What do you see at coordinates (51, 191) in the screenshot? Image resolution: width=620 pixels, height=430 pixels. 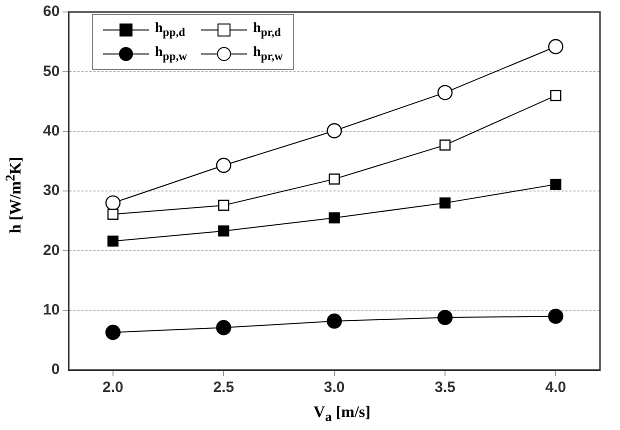 I see `y-tick-label: 30` at bounding box center [51, 191].